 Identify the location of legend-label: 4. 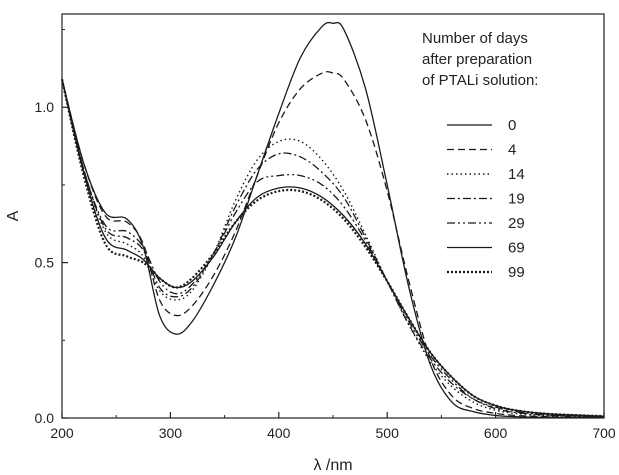
(512, 150).